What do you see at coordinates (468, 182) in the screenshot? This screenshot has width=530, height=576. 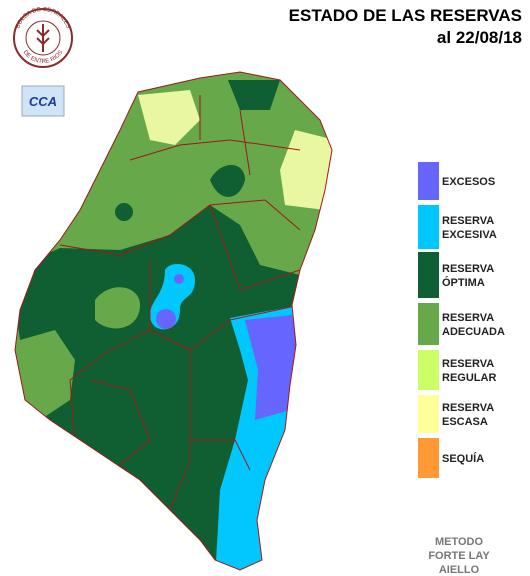 I see `legend-label: EXCESOS` at bounding box center [468, 182].